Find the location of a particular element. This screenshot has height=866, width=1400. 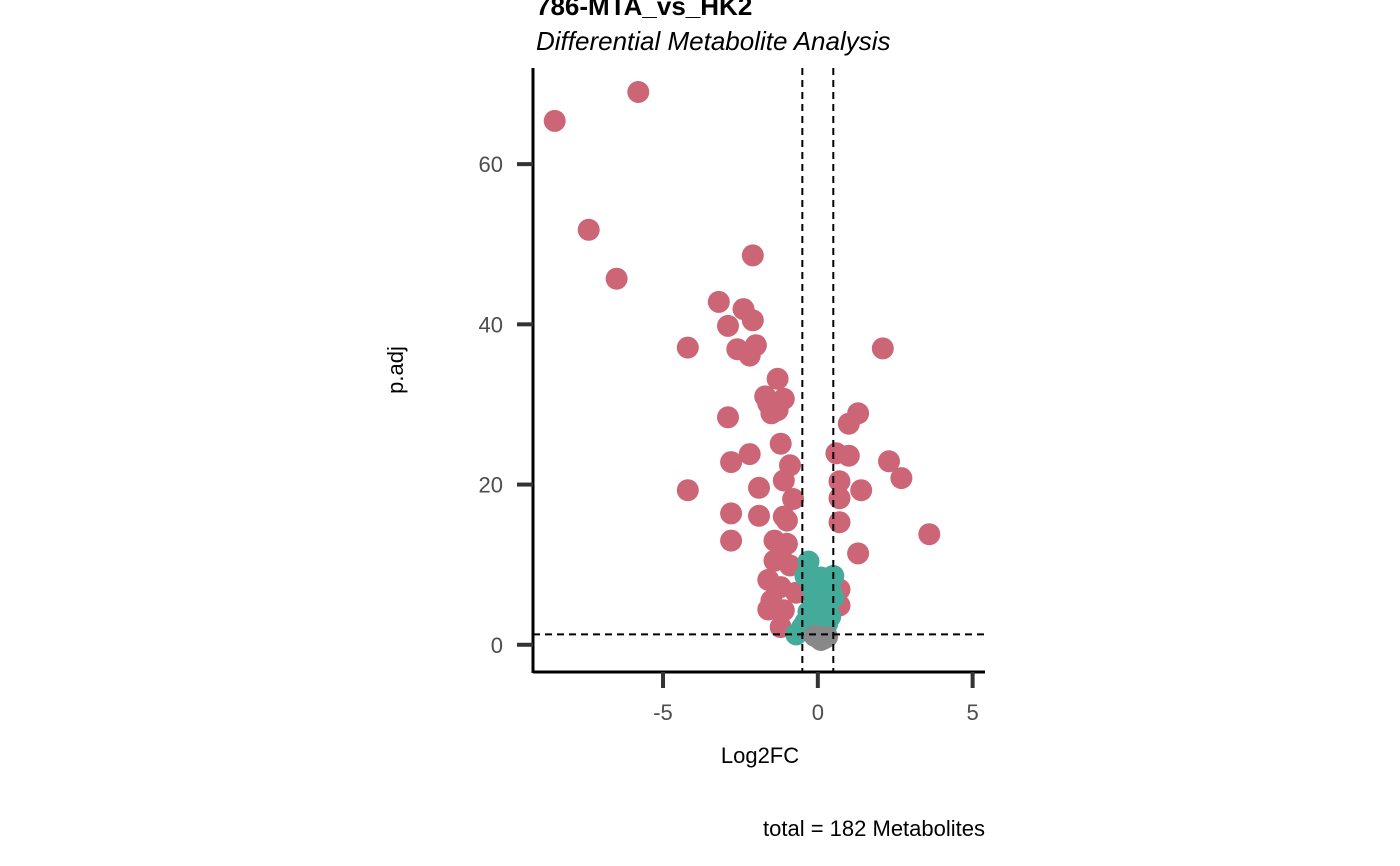

x-tick-label: 5 is located at coordinates (972, 712).